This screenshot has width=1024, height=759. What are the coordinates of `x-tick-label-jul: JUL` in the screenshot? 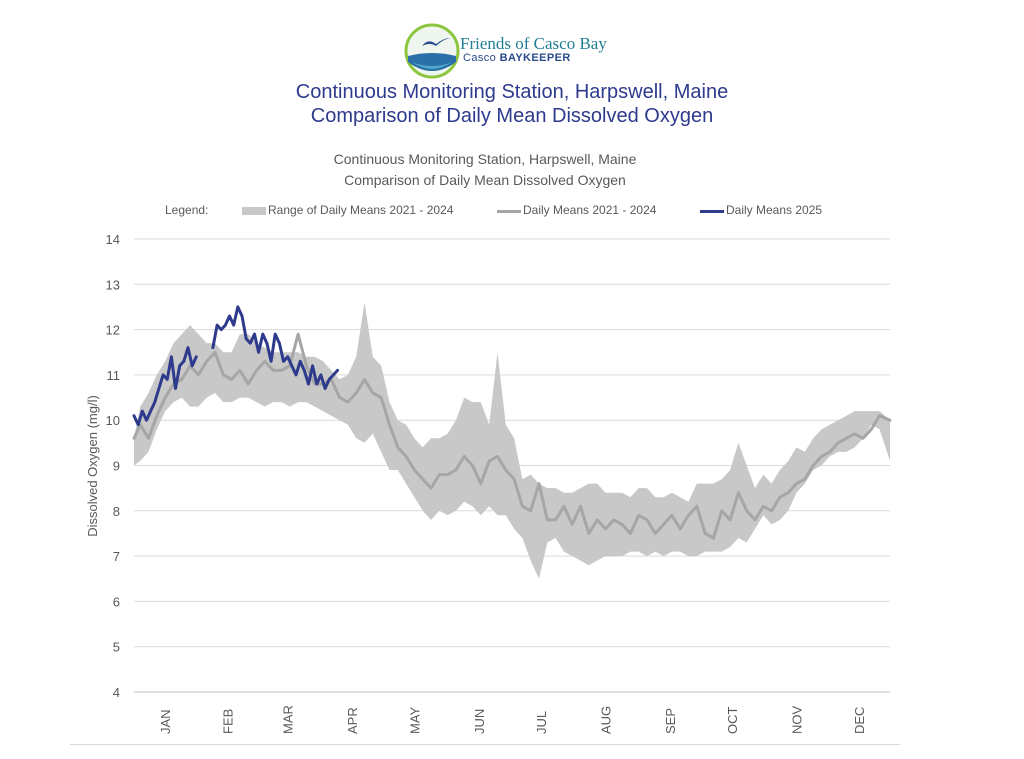 It's located at (541, 722).